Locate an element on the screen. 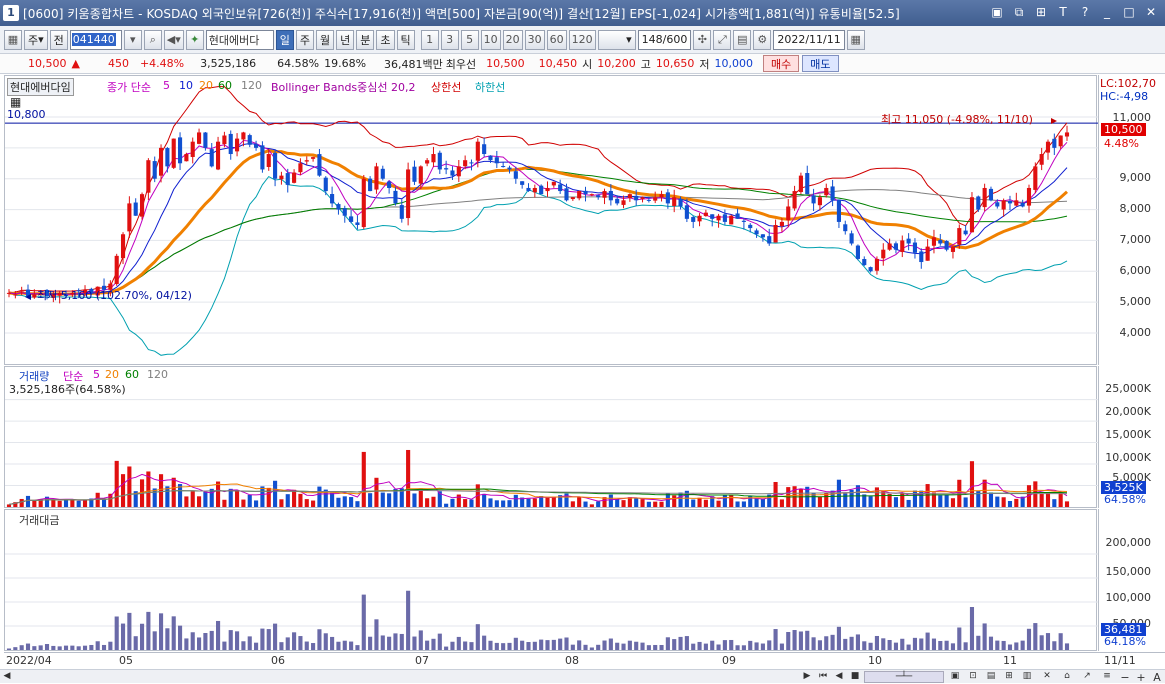 The width and height of the screenshot is (1165, 684). period-tick-tab: 틱 is located at coordinates (405, 39).